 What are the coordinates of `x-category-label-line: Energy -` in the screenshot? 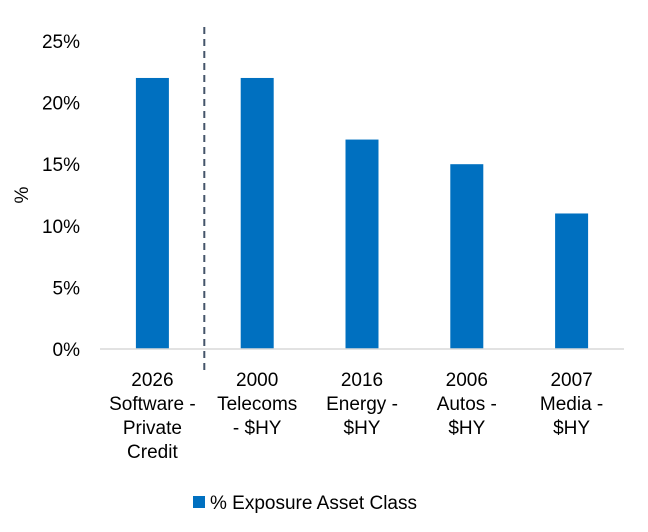 It's located at (362, 404).